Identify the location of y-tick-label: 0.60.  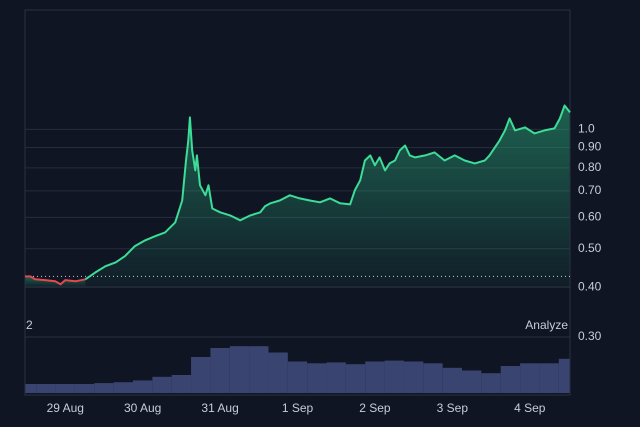
(590, 217).